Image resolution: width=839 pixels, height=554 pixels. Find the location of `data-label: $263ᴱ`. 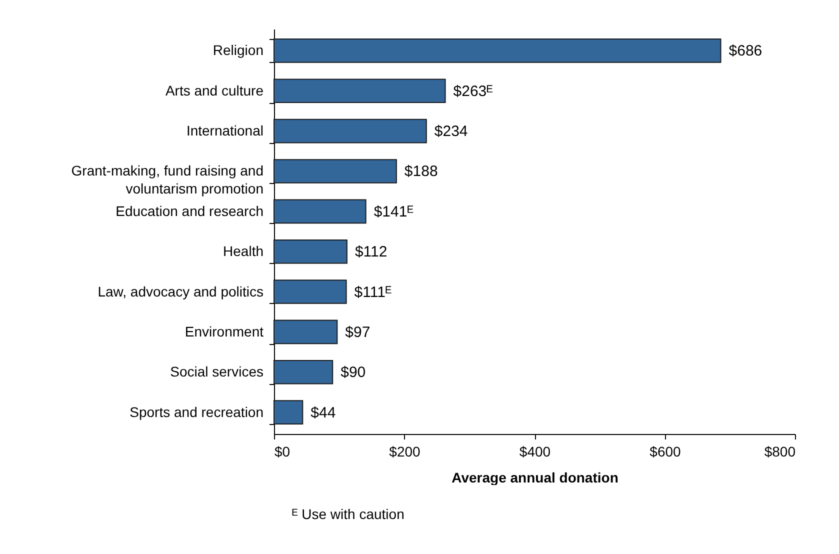

data-label: $263ᴱ is located at coordinates (473, 91).